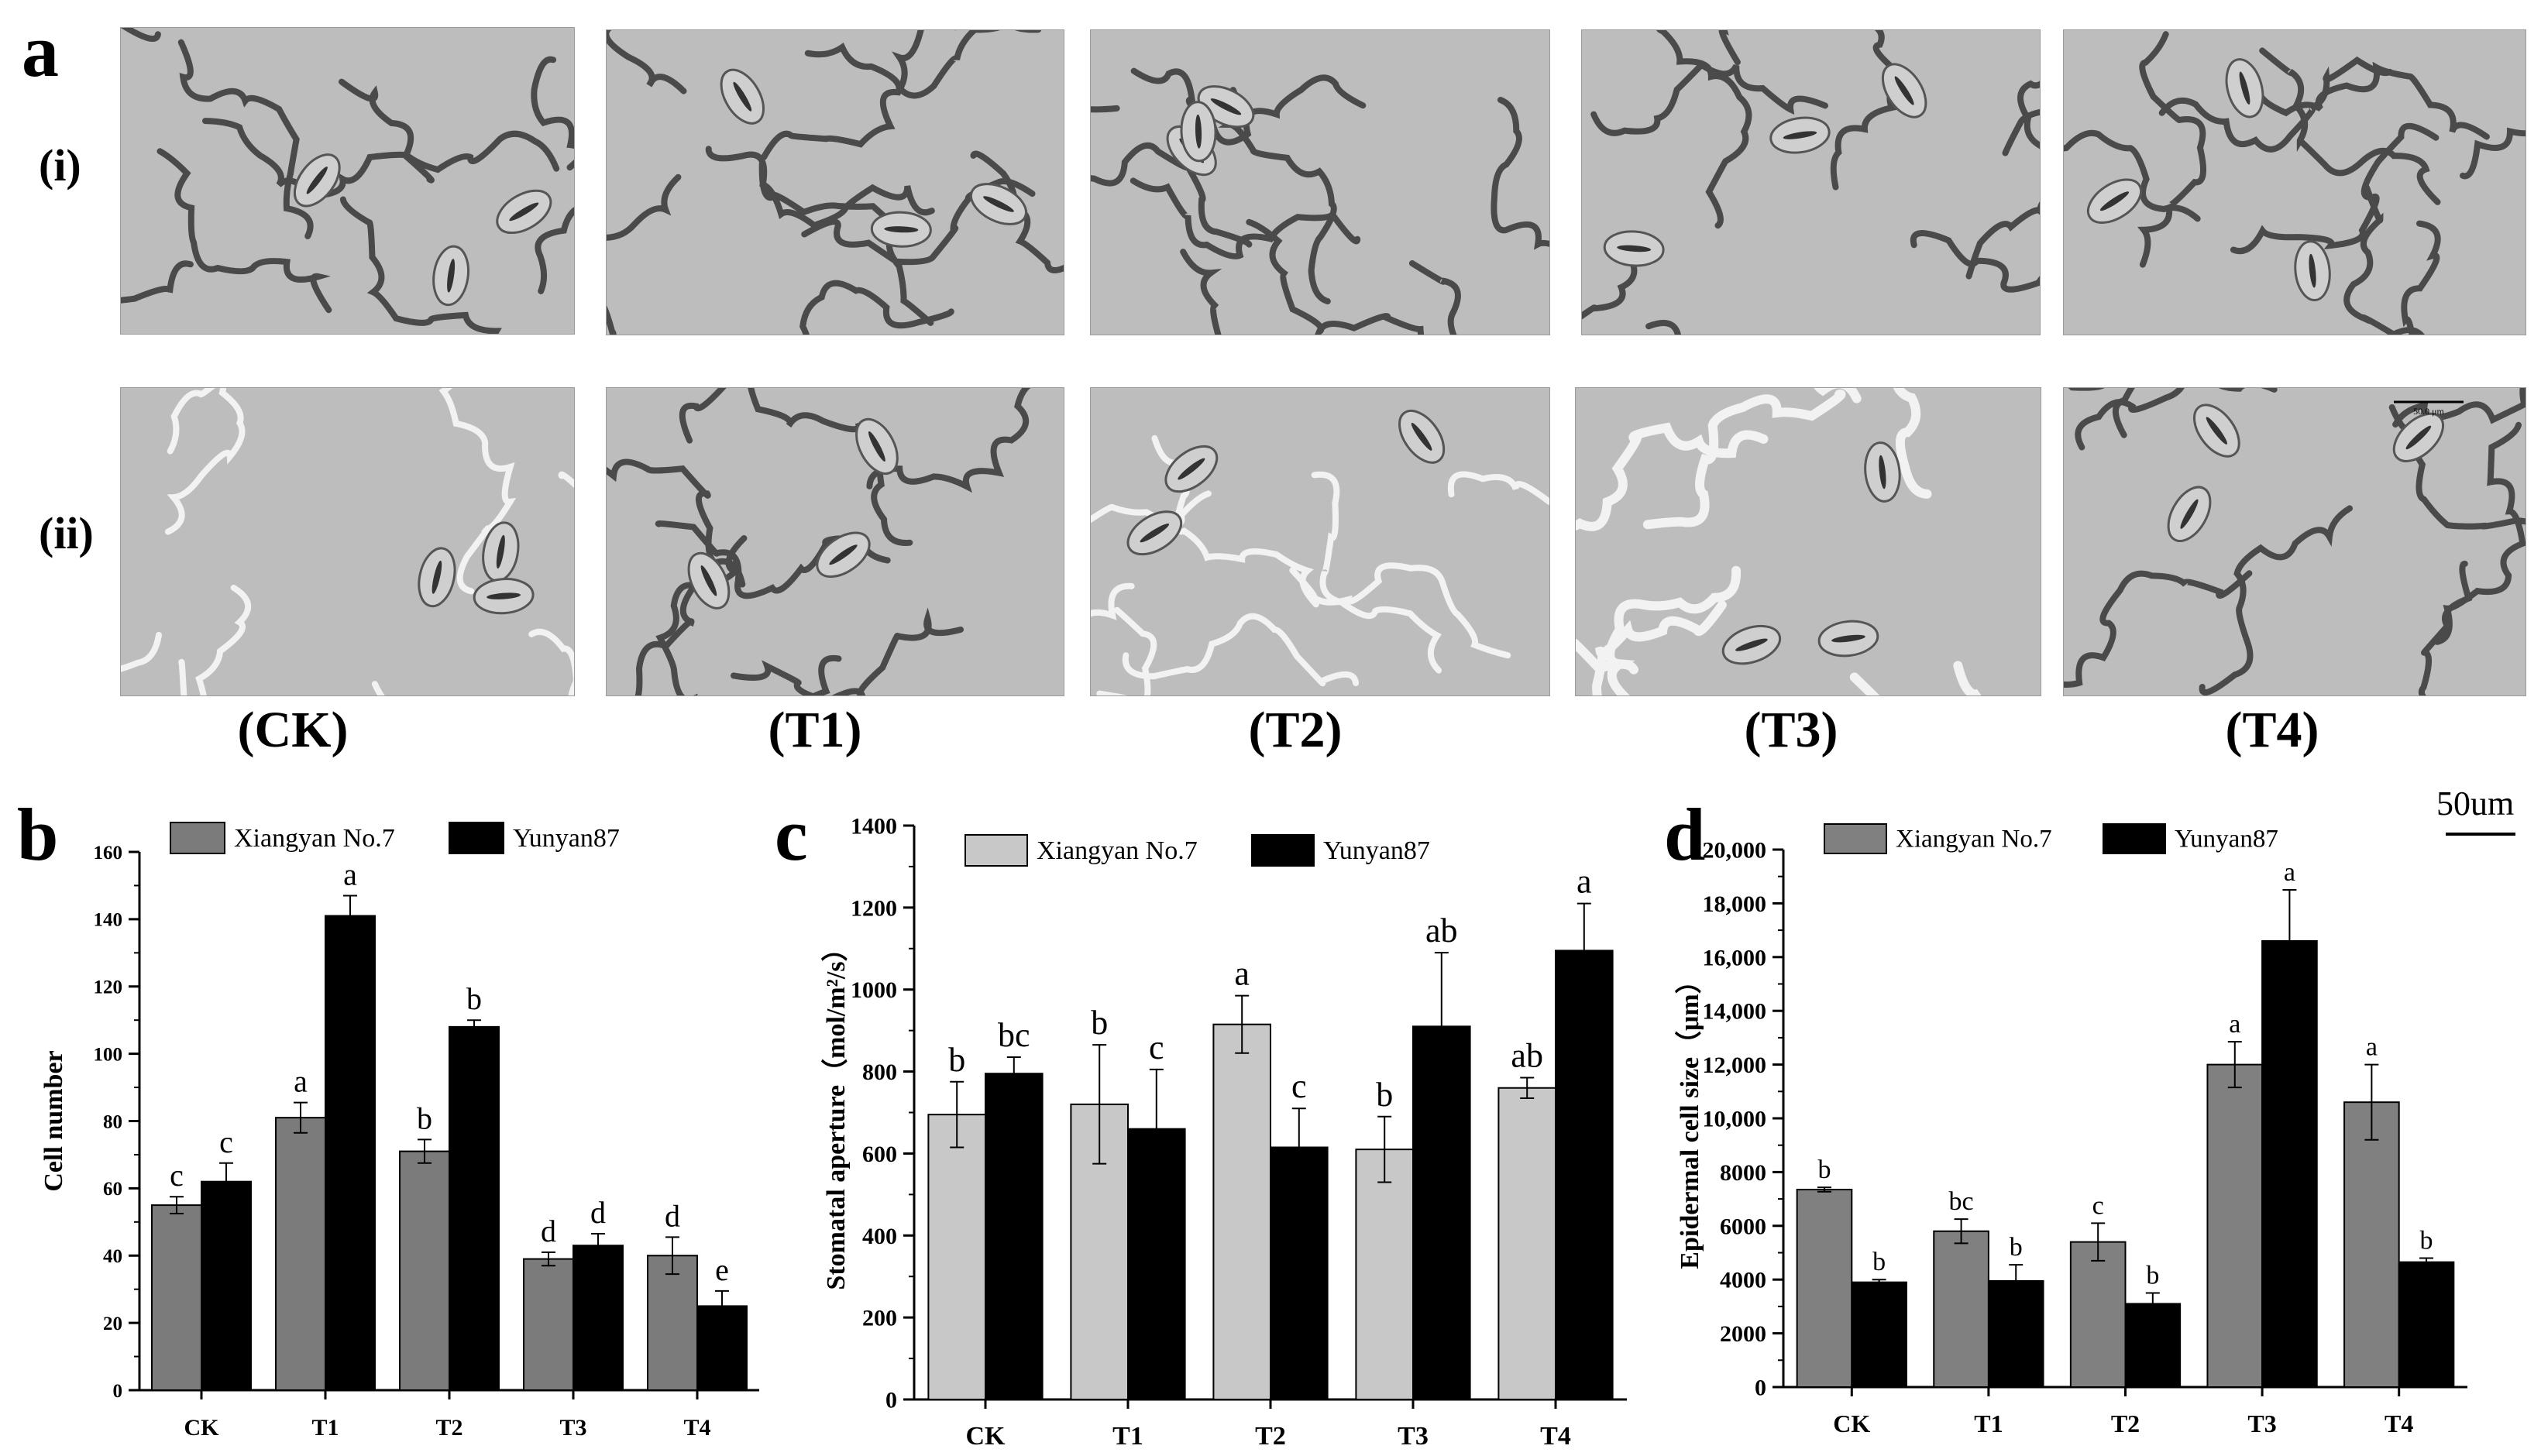 The image size is (2541, 1456). Describe the element at coordinates (874, 990) in the screenshot. I see `y-tick-label: 1000` at that location.